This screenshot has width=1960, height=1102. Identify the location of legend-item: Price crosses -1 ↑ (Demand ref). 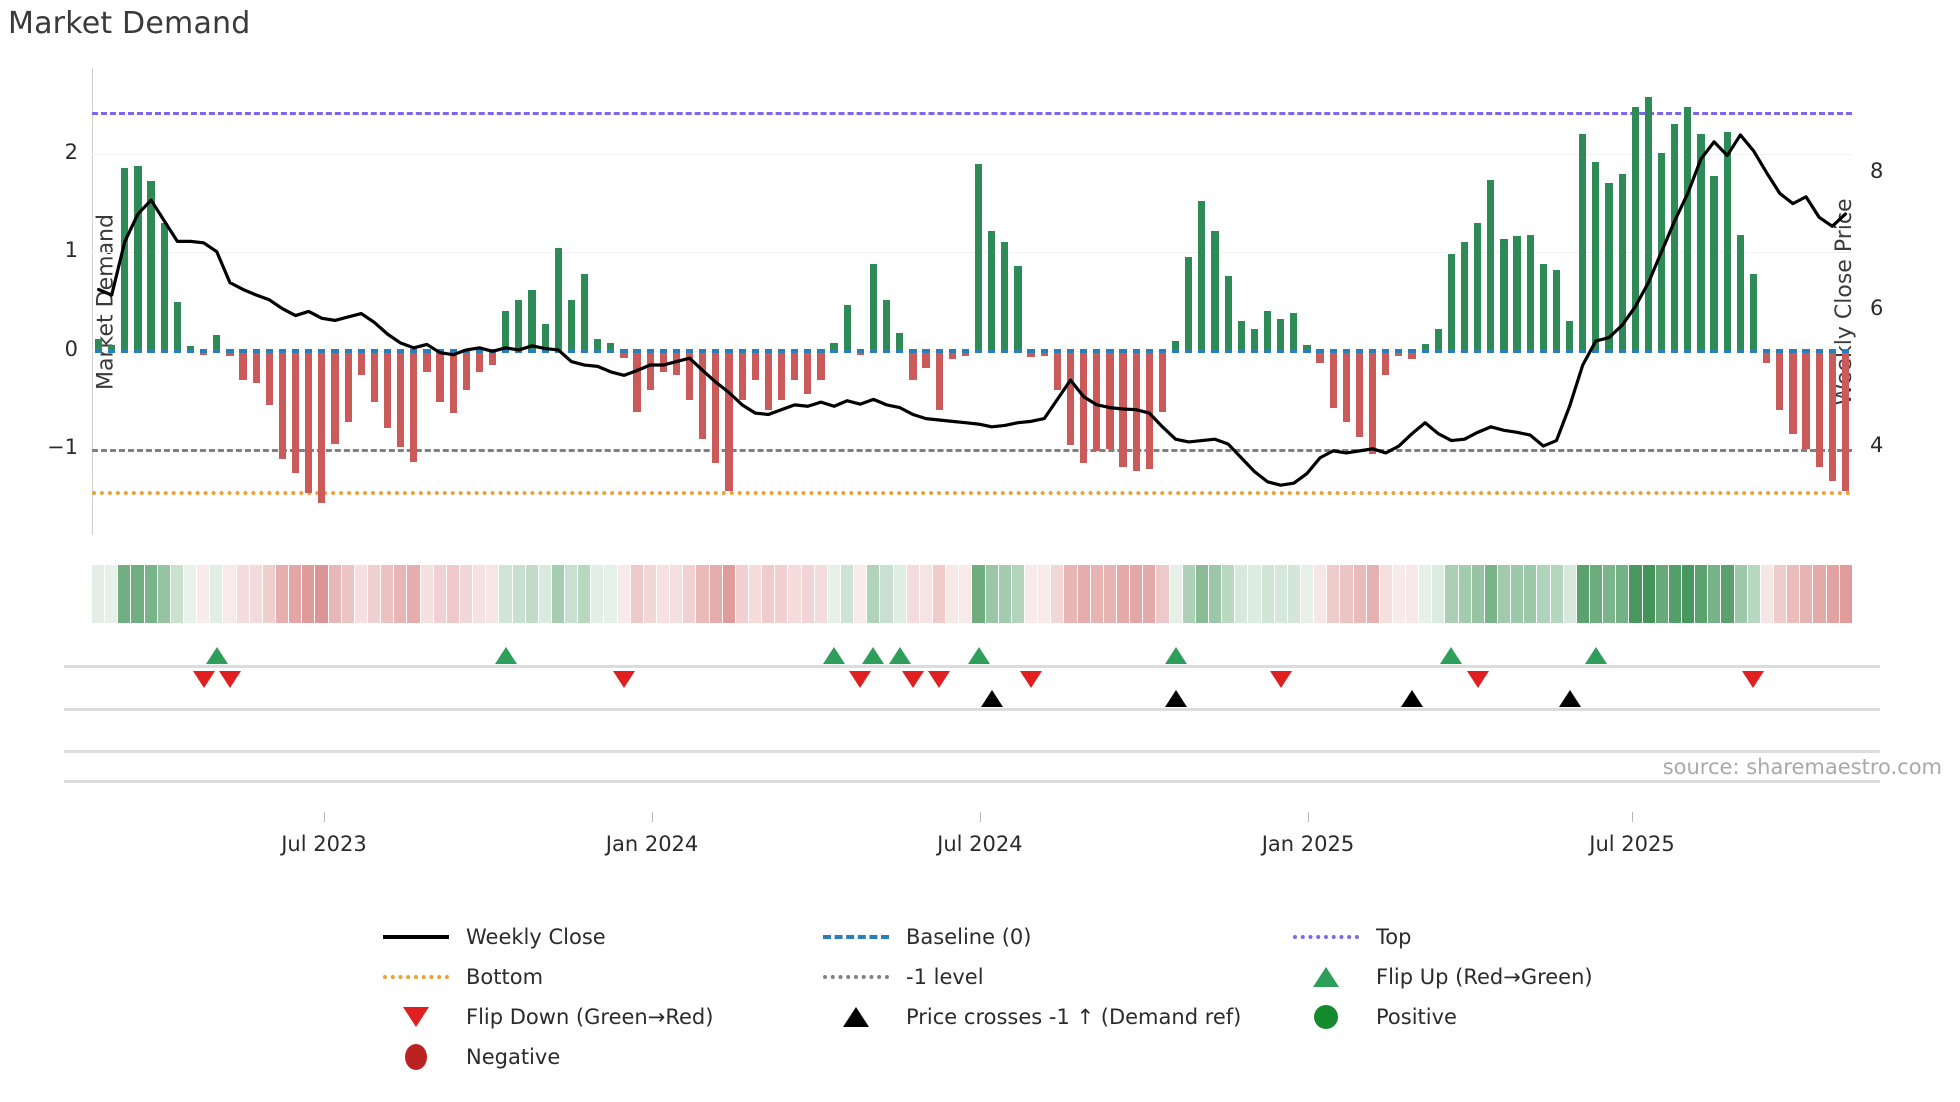
(1055, 1017).